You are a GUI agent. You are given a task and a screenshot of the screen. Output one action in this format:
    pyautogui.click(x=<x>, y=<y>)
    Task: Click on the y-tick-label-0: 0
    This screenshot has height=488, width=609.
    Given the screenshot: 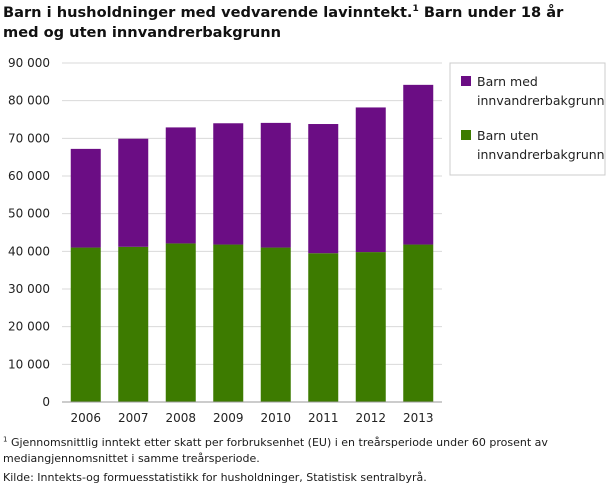 What is the action you would take?
    pyautogui.click(x=46, y=402)
    